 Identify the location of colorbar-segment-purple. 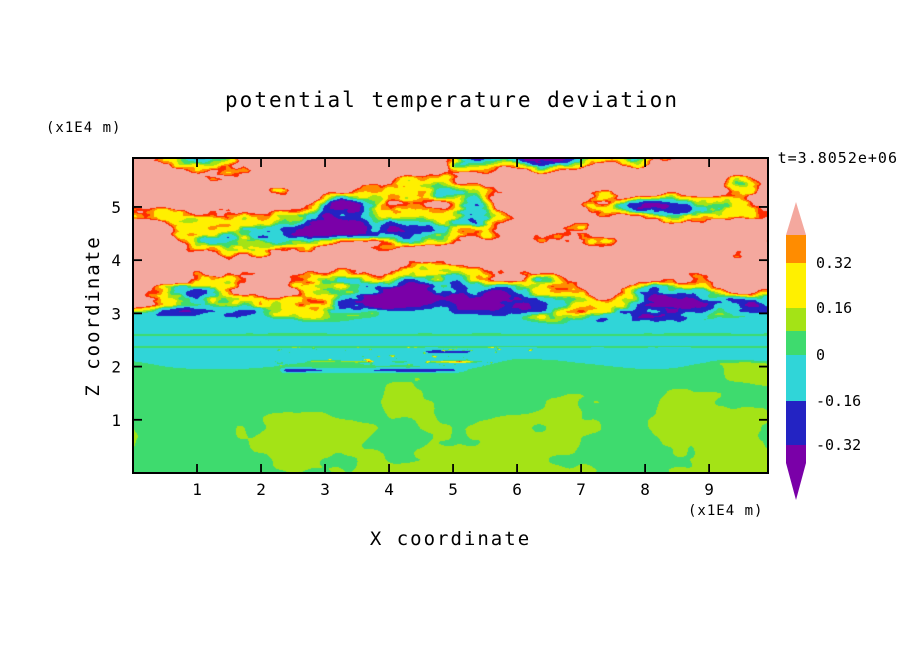
(796, 454).